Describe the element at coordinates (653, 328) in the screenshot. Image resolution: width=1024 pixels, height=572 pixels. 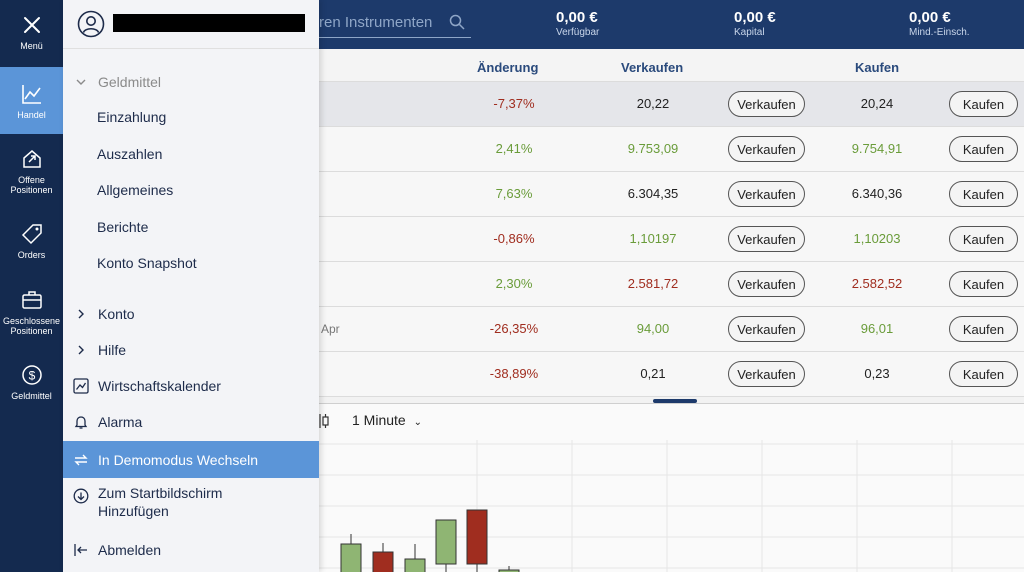
I see `sell-price: 94,00` at that location.